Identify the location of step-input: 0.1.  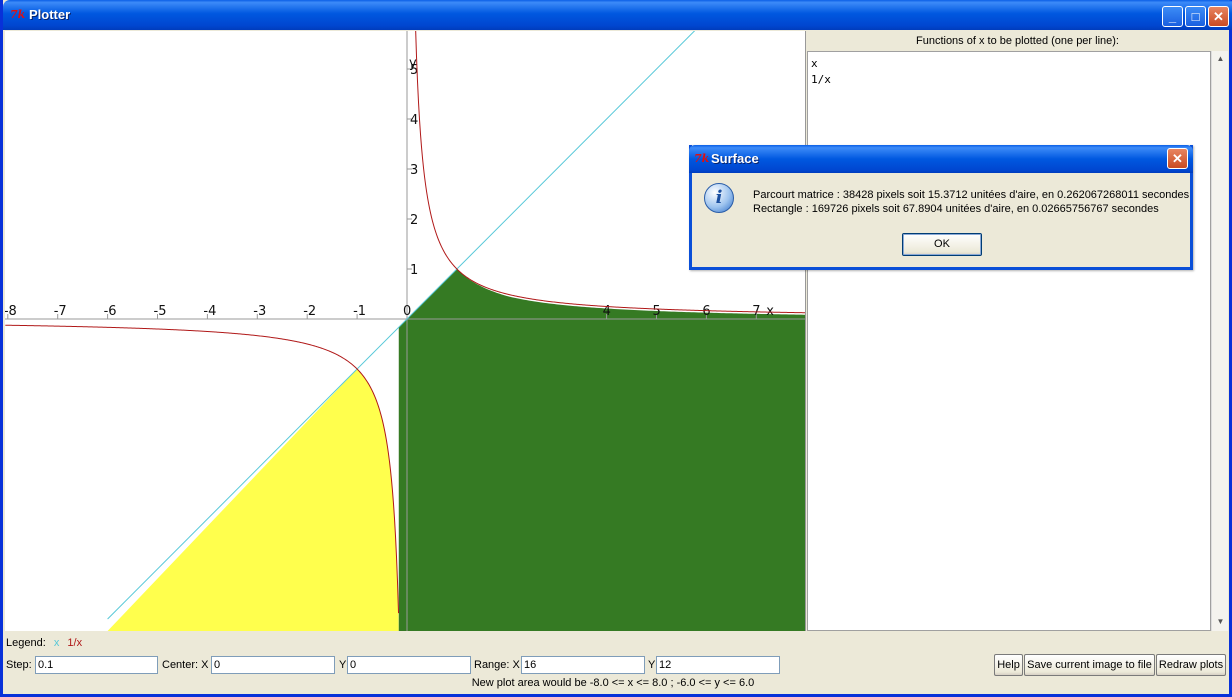
(96, 665).